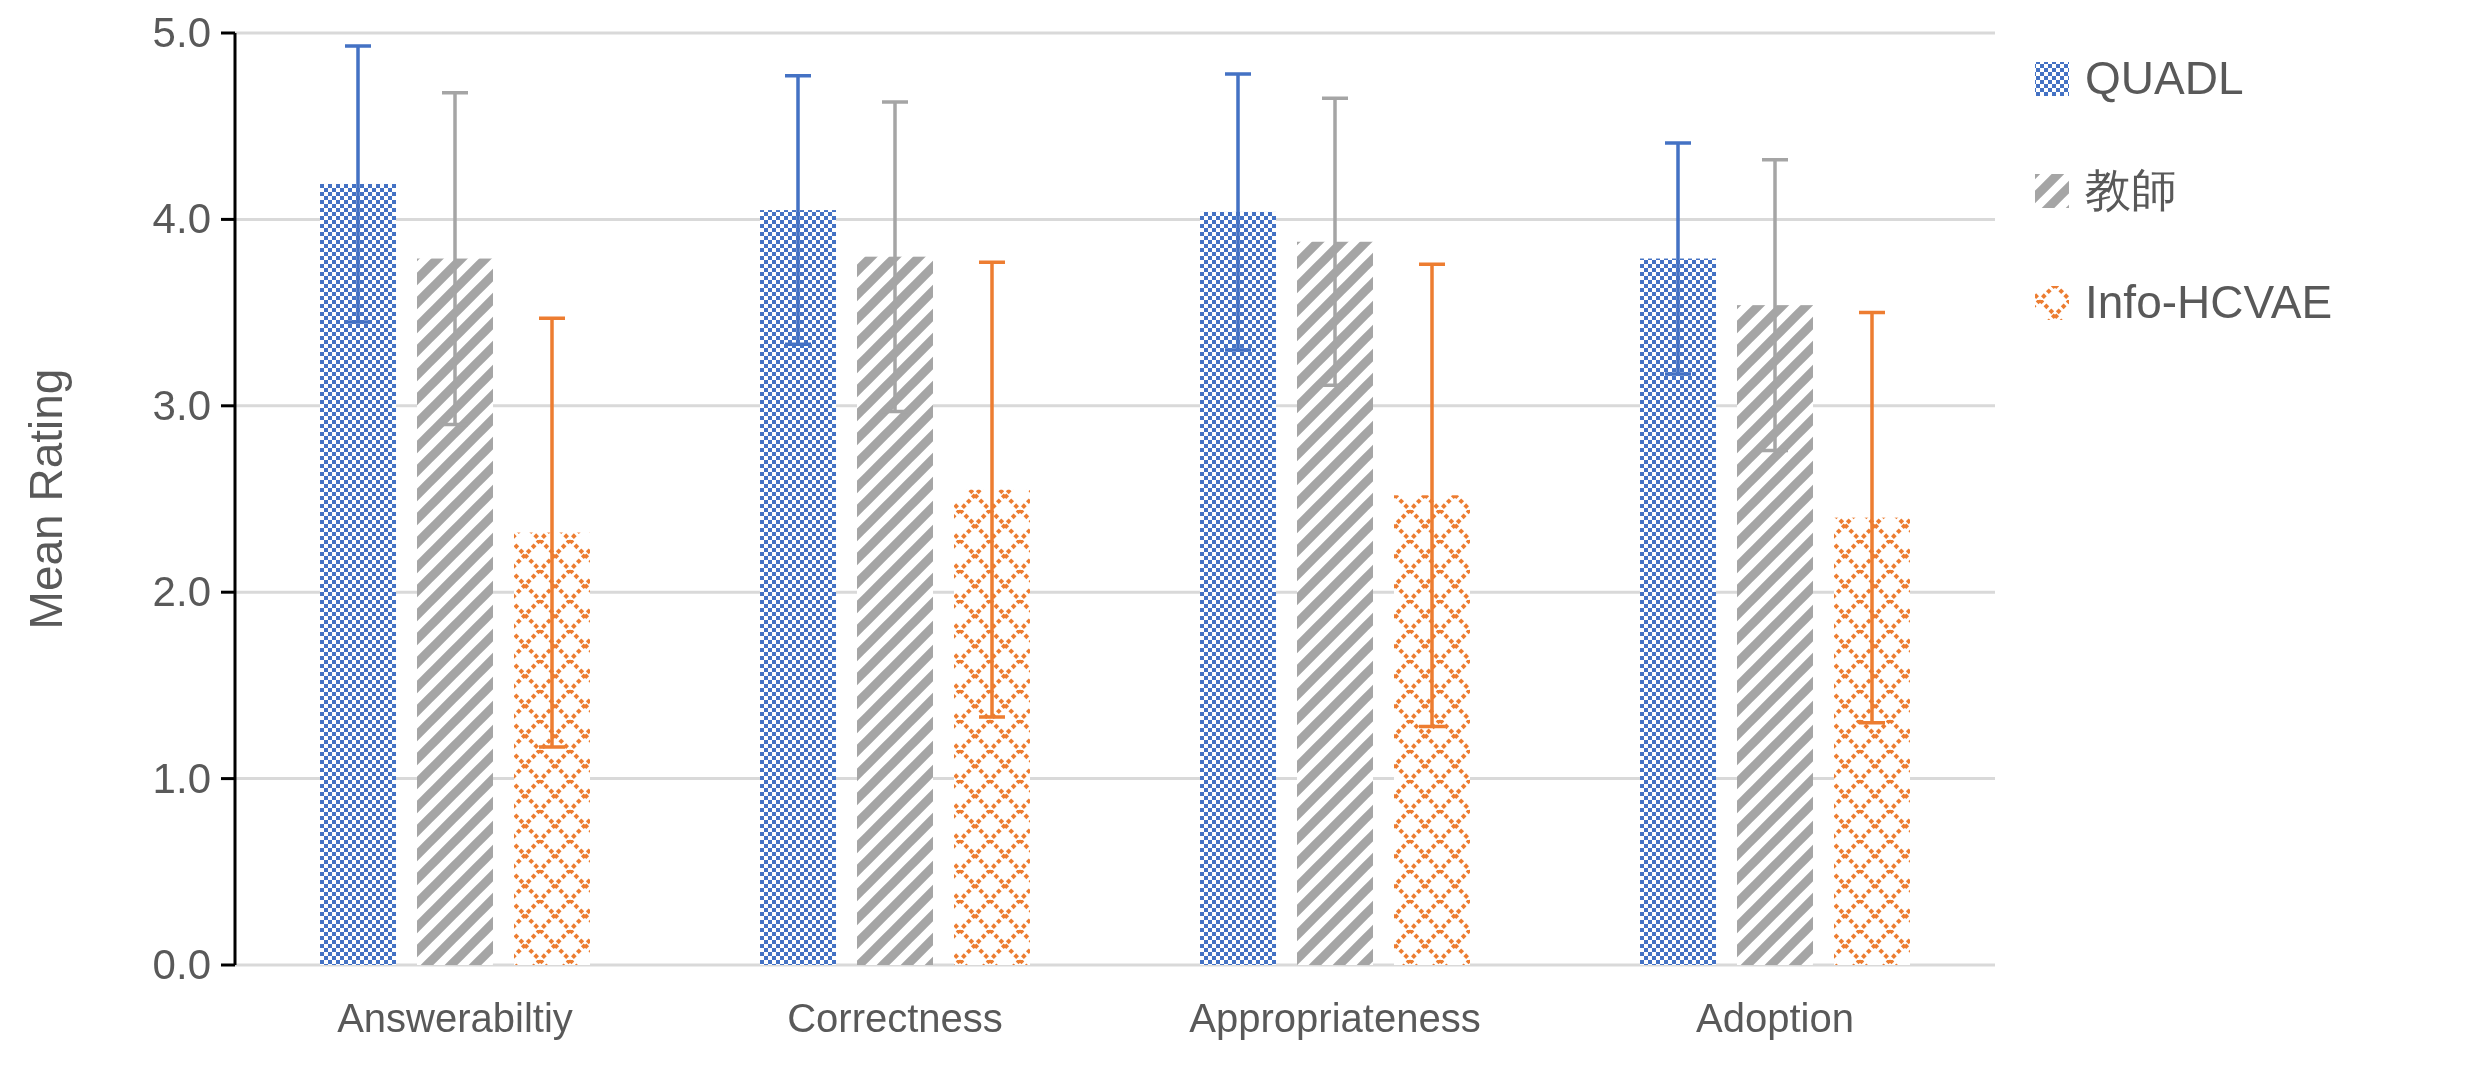 The height and width of the screenshot is (1072, 2473). Describe the element at coordinates (46, 499) in the screenshot. I see `y-axis-title: Mean Rating` at that location.